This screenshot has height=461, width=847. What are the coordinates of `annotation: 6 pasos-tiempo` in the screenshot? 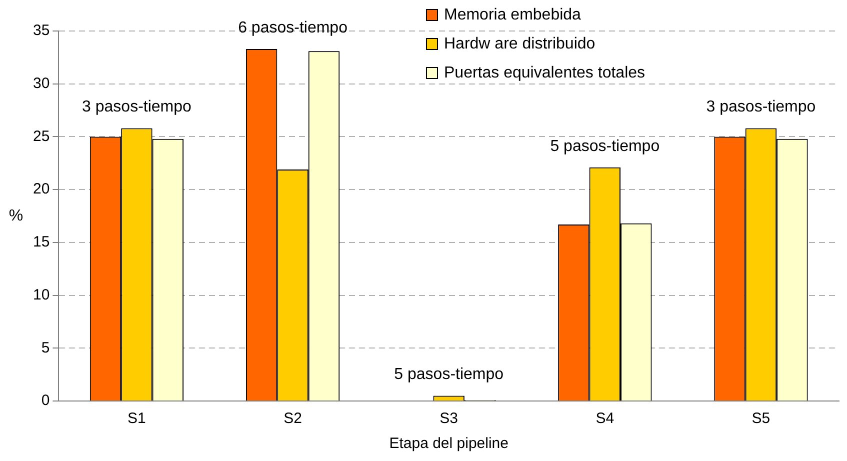 It's located at (293, 27).